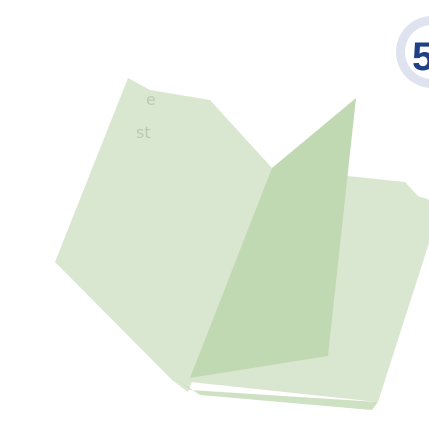 The width and height of the screenshot is (429, 431). I want to click on badge-inner, so click(417, 52).